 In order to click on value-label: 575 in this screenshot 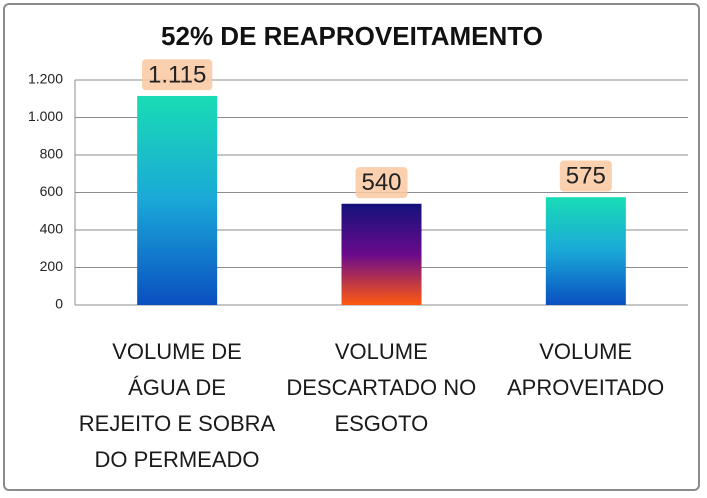, I will do `click(586, 176)`.